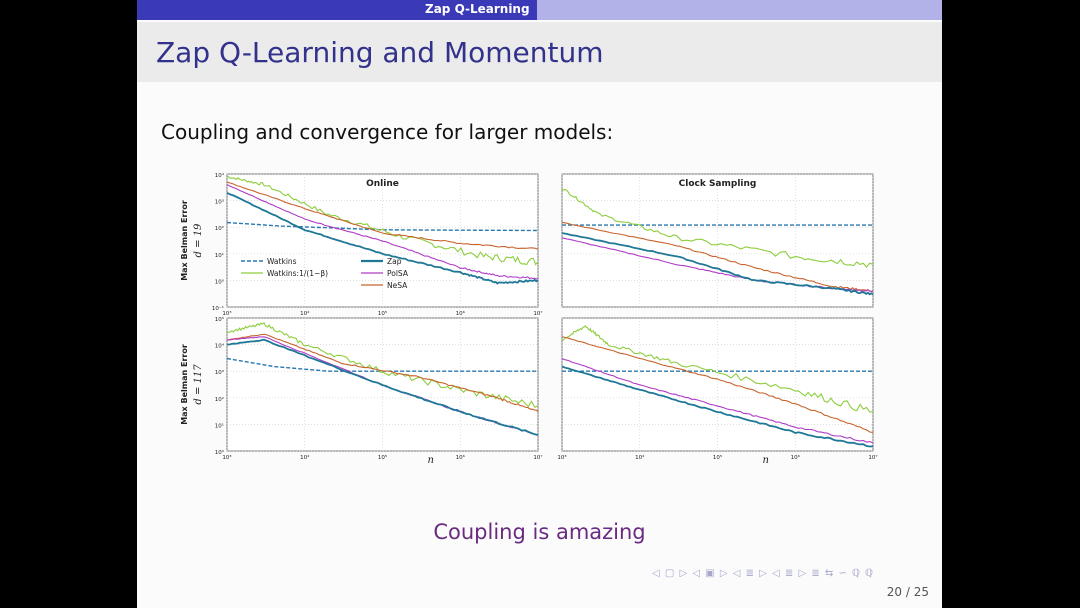  I want to click on page-number: 20 / 25, so click(907, 592).